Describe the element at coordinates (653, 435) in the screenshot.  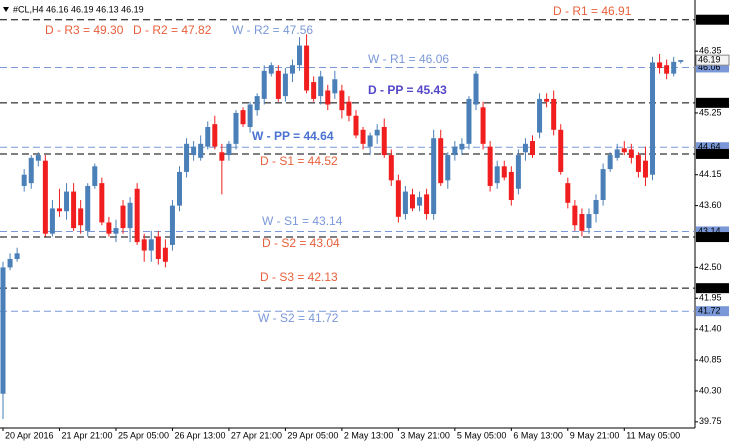
I see `x-tick-label: 11 May 05:00` at that location.